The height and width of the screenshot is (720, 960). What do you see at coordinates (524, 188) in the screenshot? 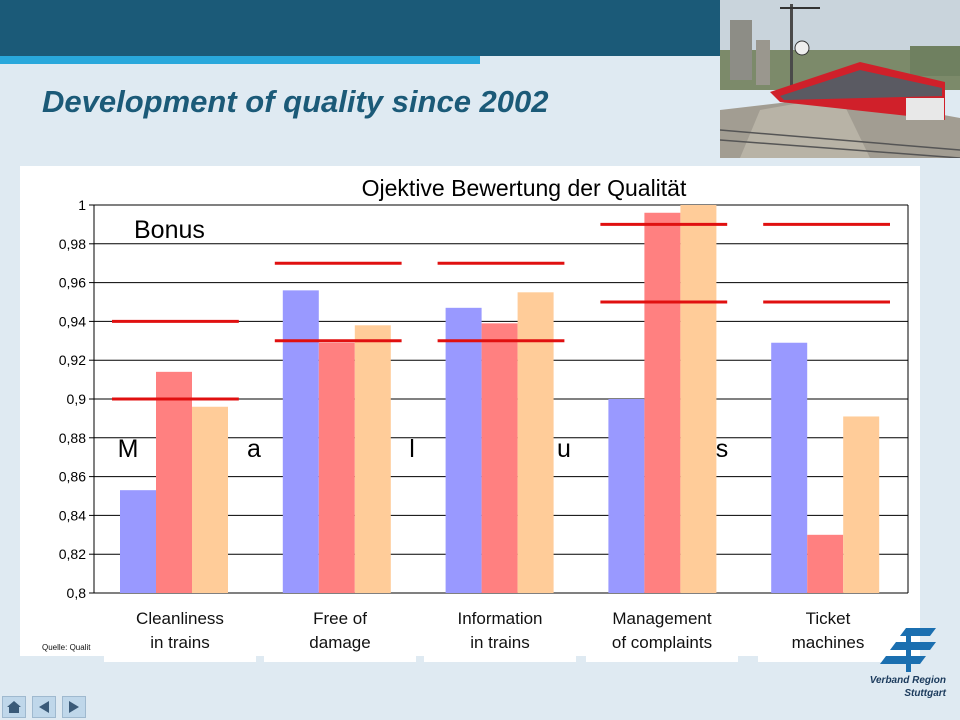
I see `chart-title: Ojektive Bewertung der Qualität` at bounding box center [524, 188].